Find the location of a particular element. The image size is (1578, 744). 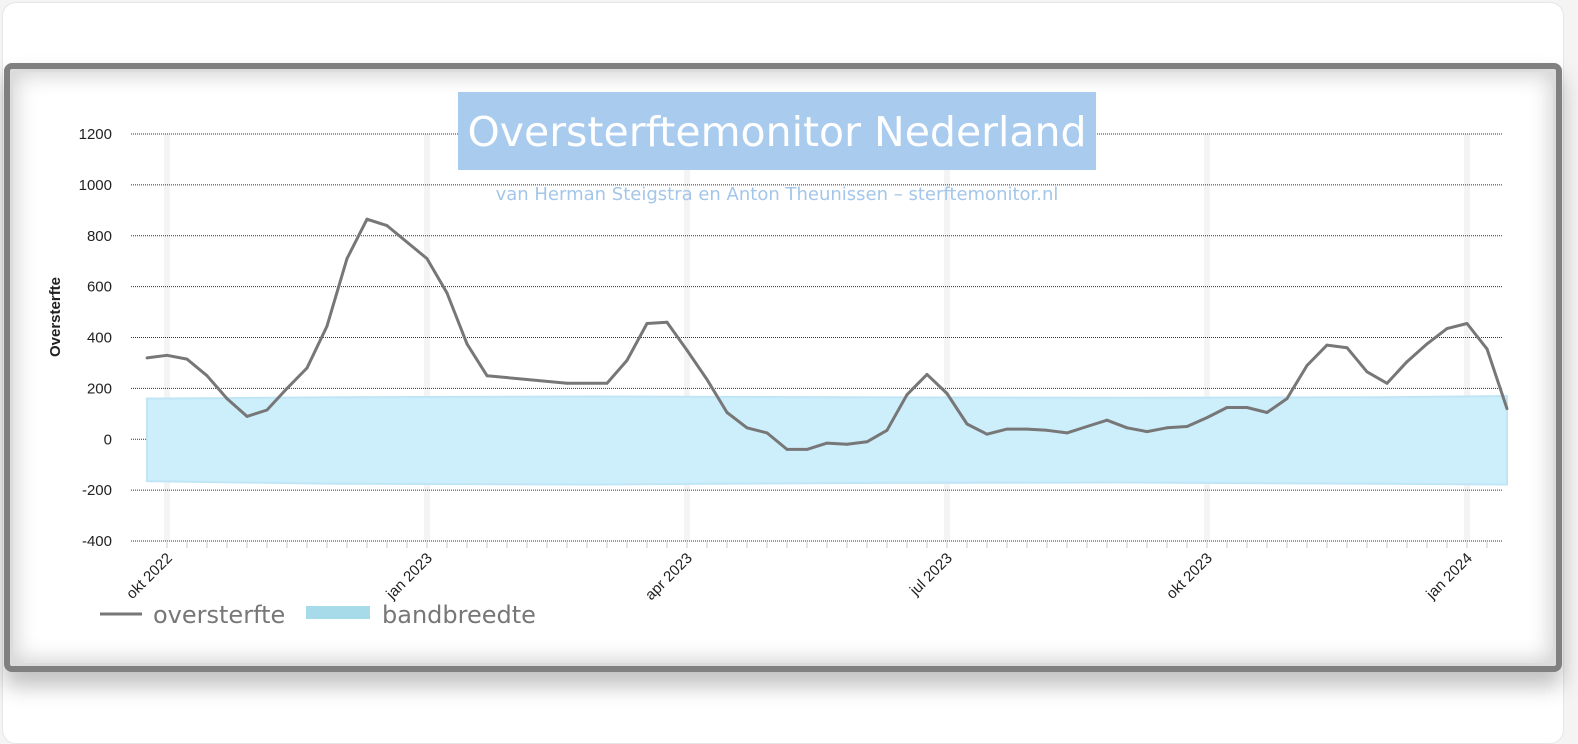

band-area is located at coordinates (827, 440).